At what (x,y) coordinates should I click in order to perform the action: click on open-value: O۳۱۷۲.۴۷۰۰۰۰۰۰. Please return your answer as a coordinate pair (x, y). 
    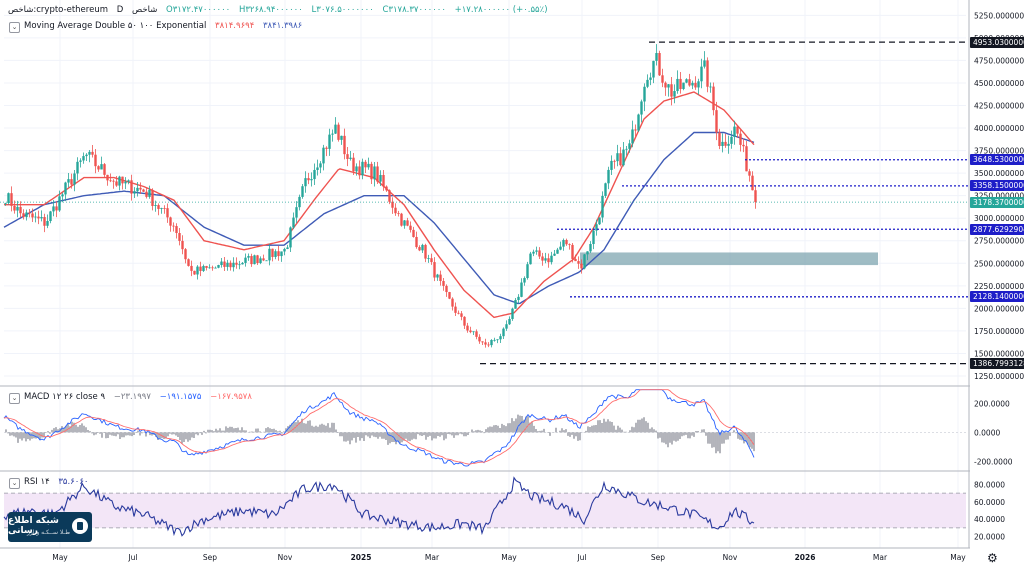
    Looking at the image, I should click on (198, 10).